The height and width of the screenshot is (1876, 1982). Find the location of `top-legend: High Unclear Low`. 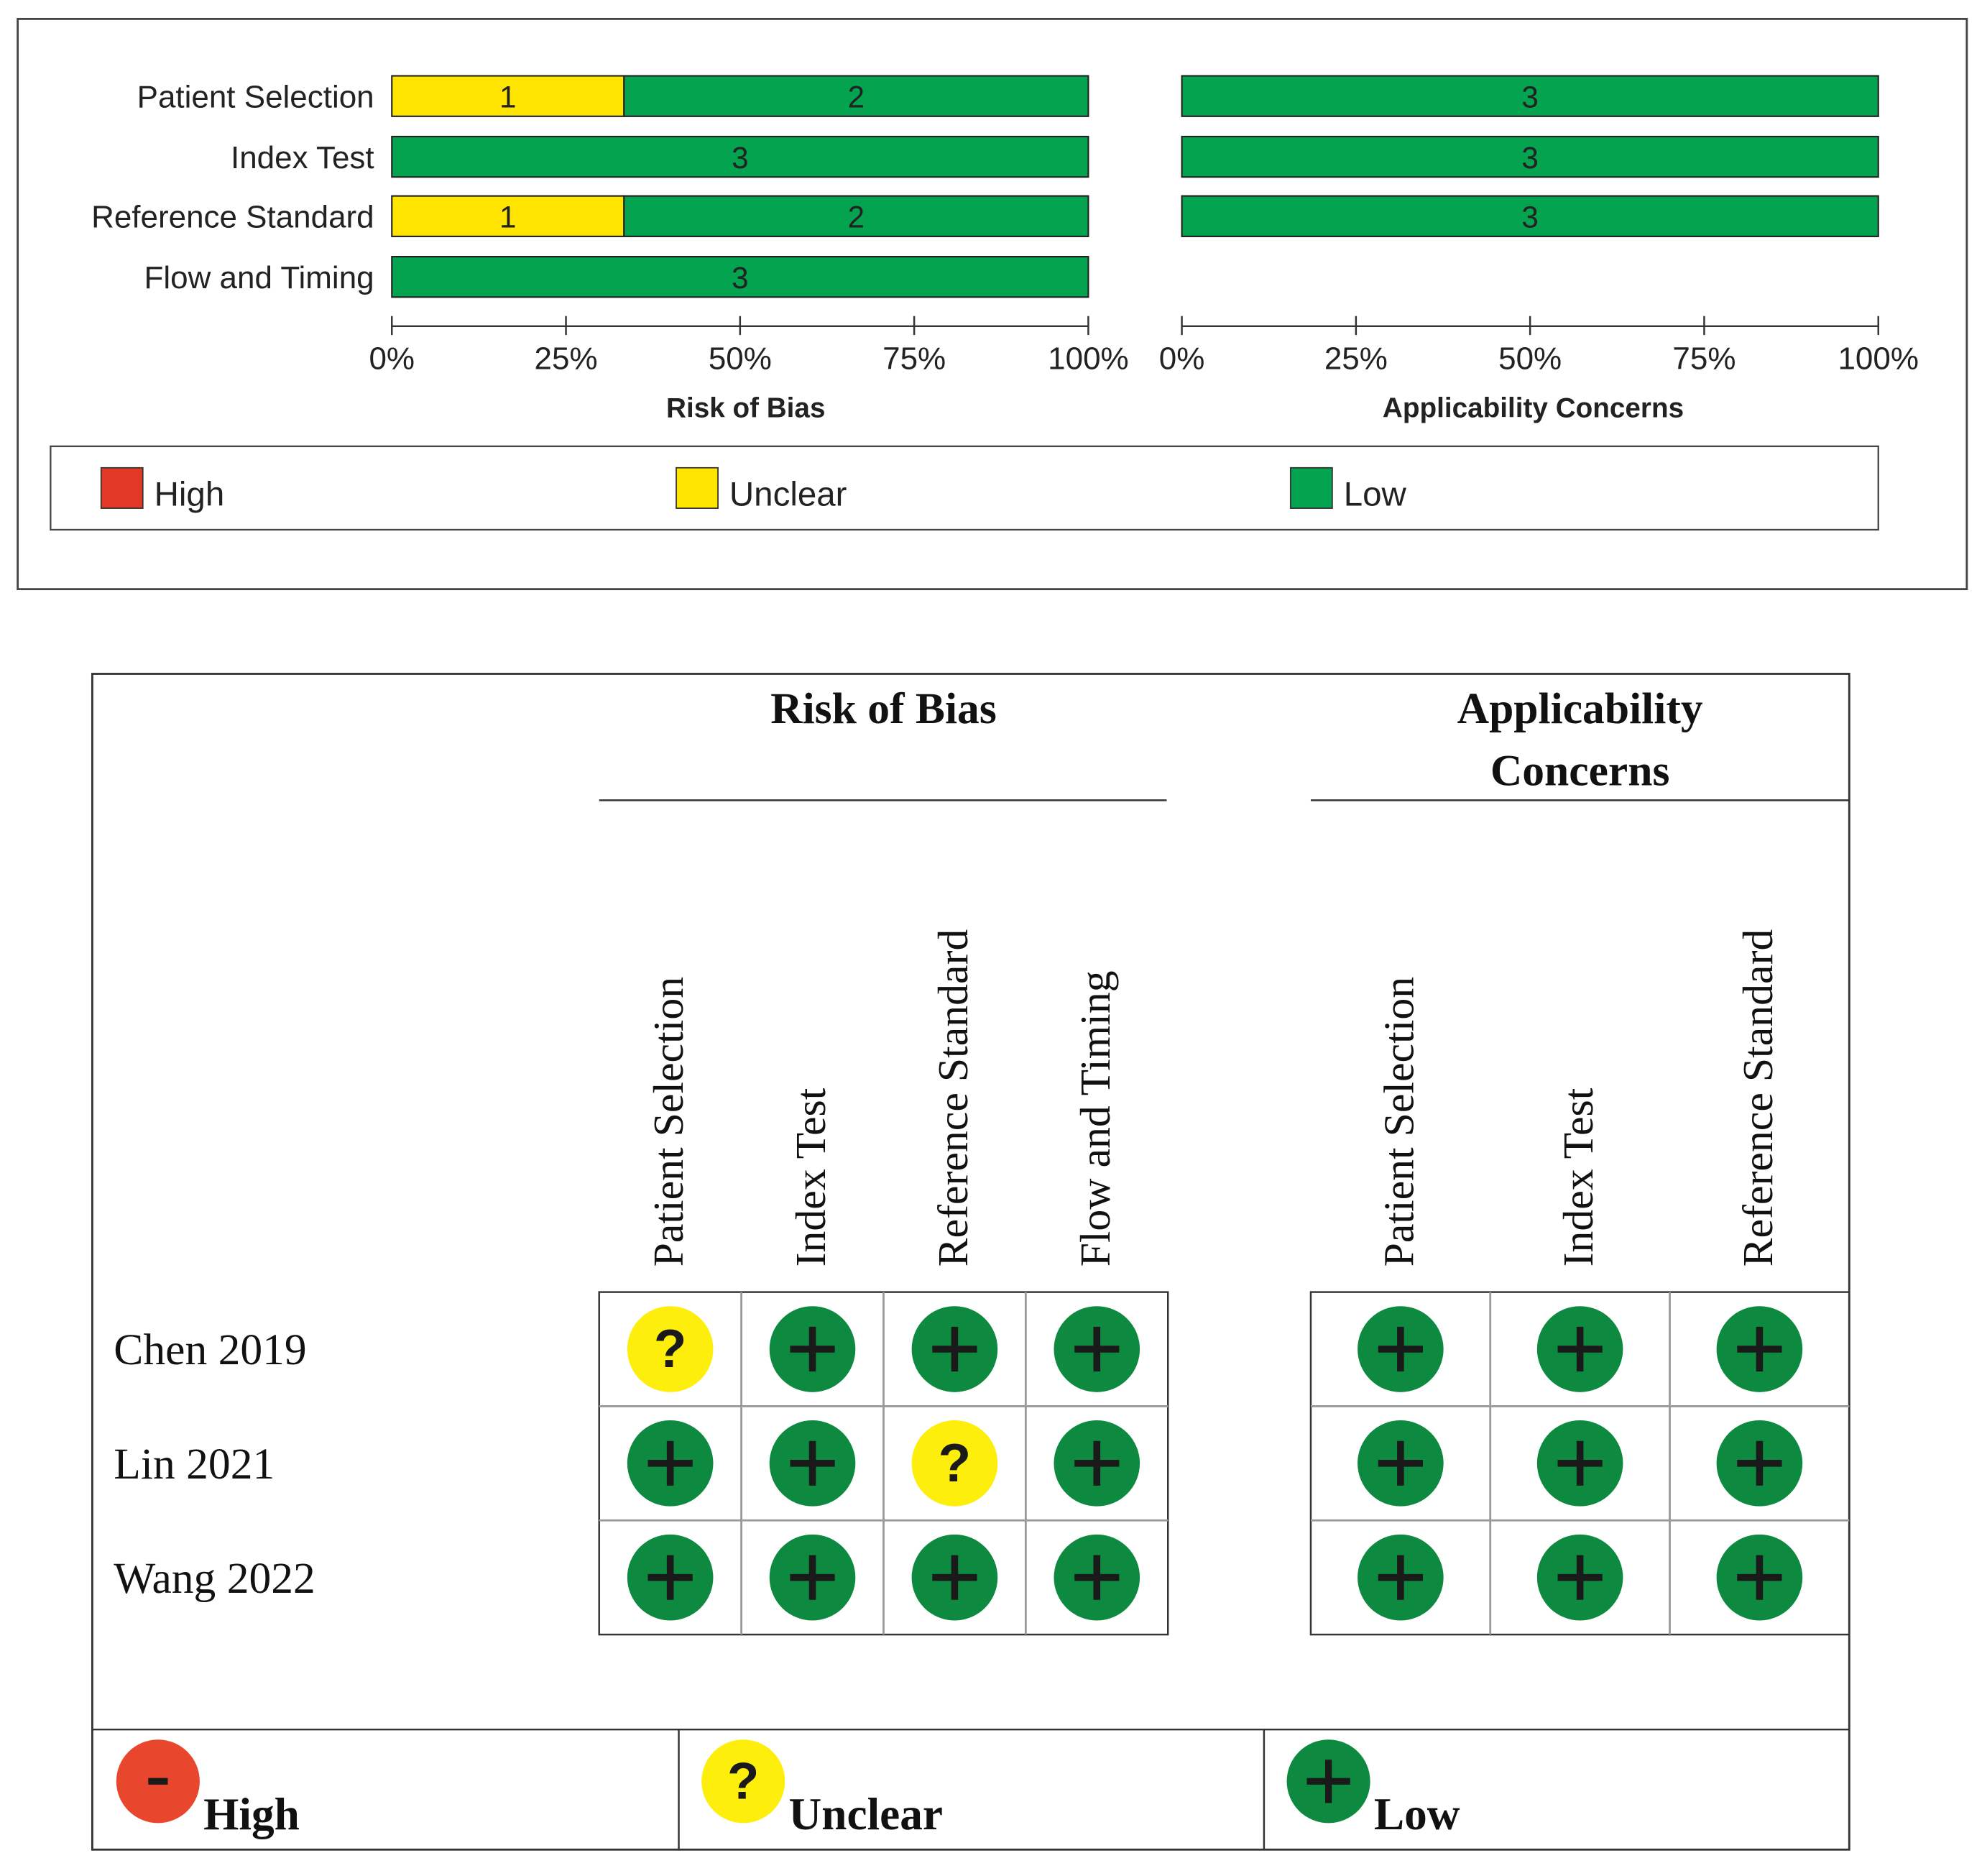

top-legend: High Unclear Low is located at coordinates (753, 490).